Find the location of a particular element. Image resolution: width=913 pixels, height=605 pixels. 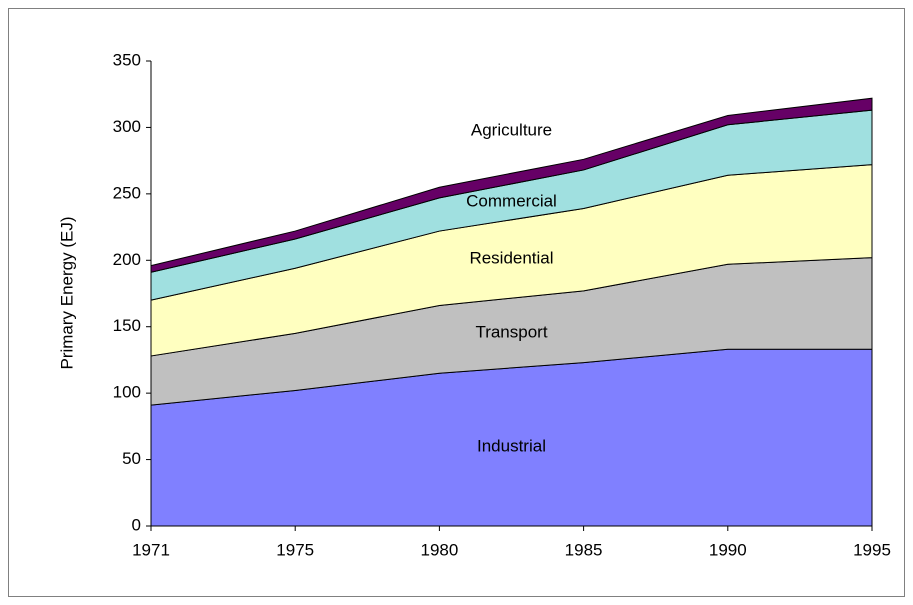

x-tick-label: 1985 is located at coordinates (584, 549).